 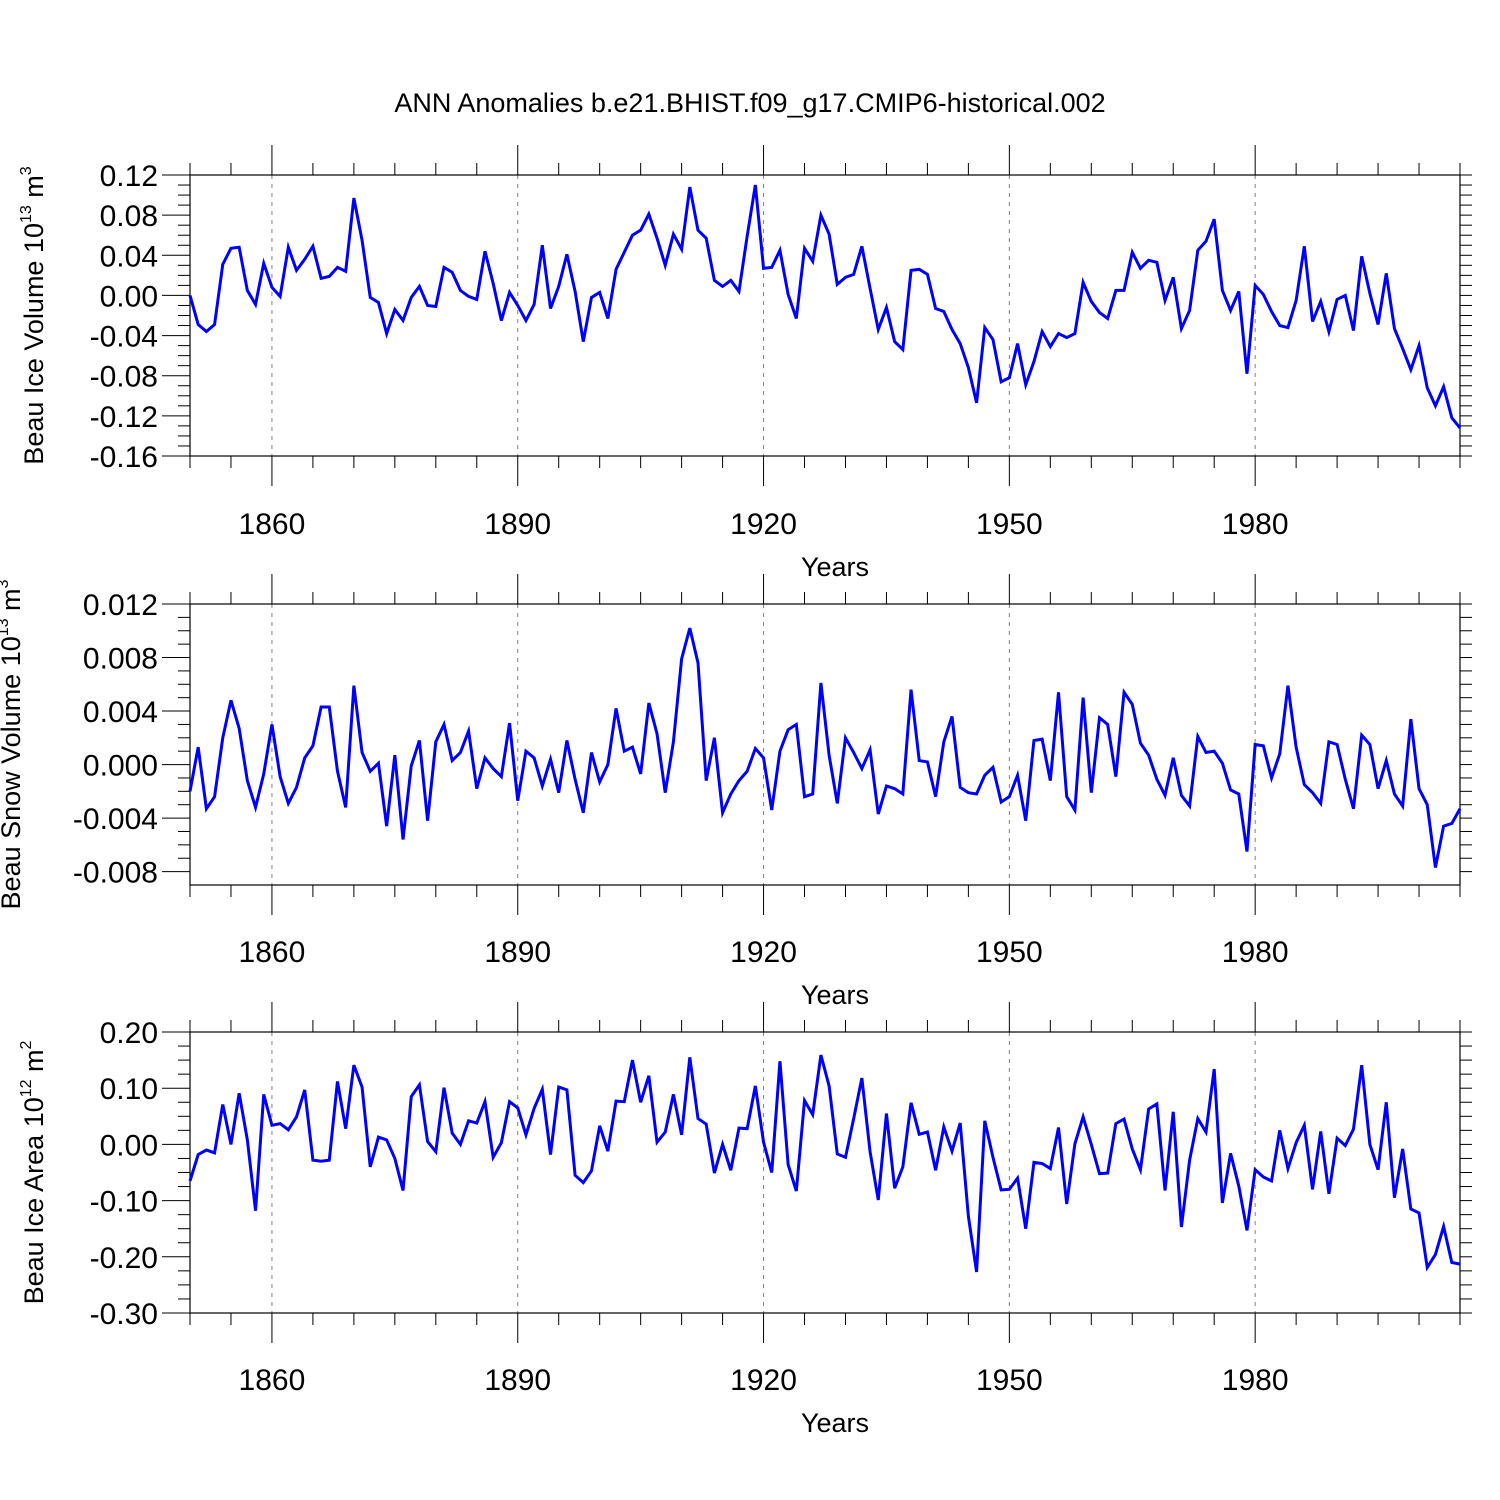 I want to click on y-tick-label: -0.20, so click(x=124, y=1258).